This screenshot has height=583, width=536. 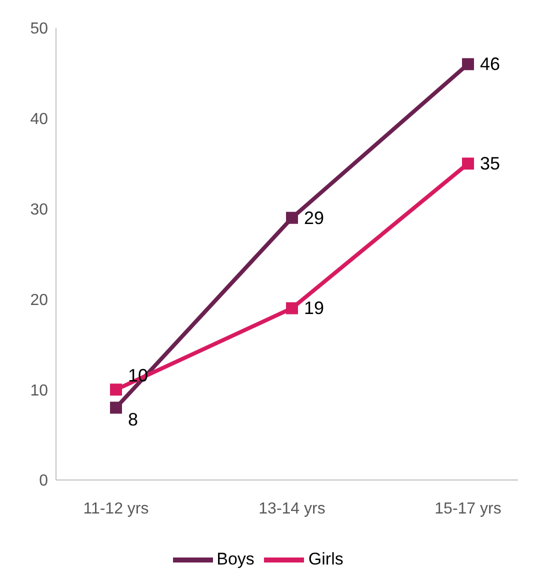 I want to click on y-tick-label: 0, so click(x=43, y=481).